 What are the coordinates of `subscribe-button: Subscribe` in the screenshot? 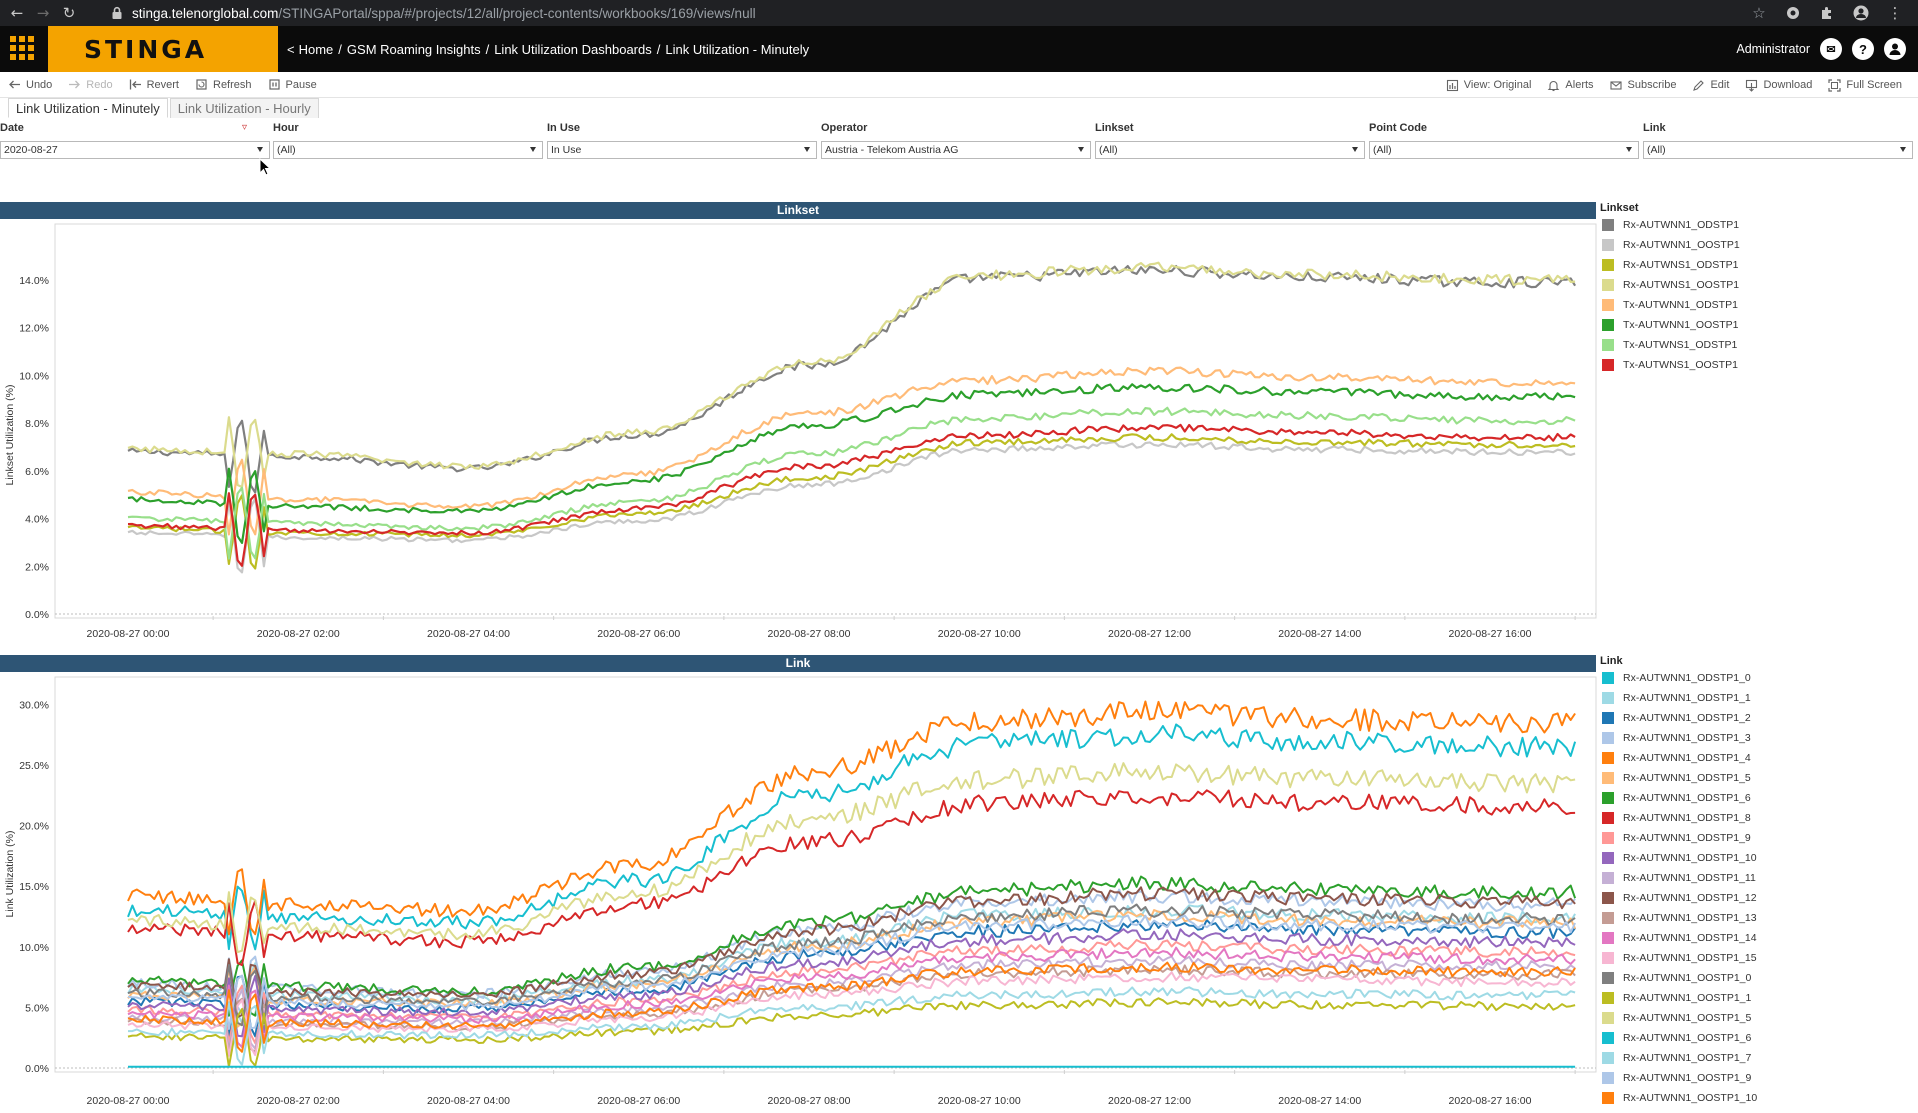 It's located at (1642, 85).